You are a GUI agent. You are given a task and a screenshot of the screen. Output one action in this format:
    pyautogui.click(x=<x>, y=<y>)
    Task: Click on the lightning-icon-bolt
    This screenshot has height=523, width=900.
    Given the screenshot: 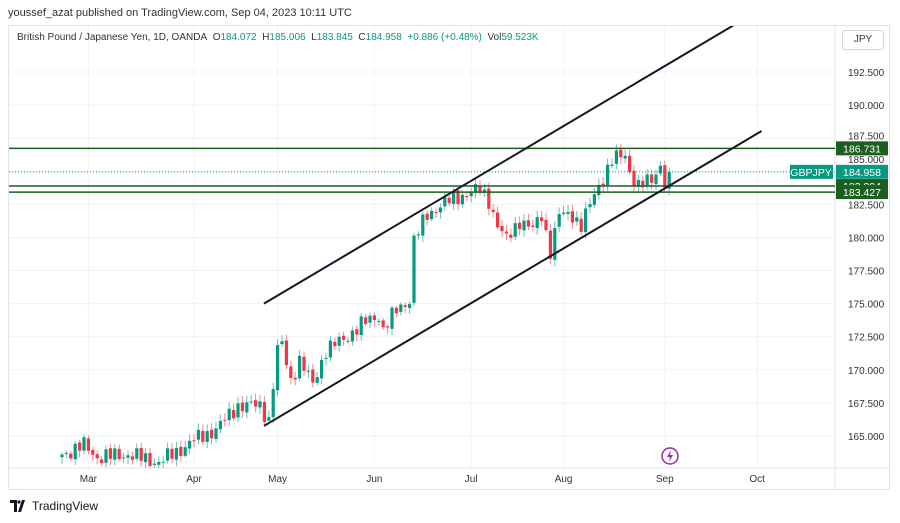 What is the action you would take?
    pyautogui.click(x=670, y=456)
    